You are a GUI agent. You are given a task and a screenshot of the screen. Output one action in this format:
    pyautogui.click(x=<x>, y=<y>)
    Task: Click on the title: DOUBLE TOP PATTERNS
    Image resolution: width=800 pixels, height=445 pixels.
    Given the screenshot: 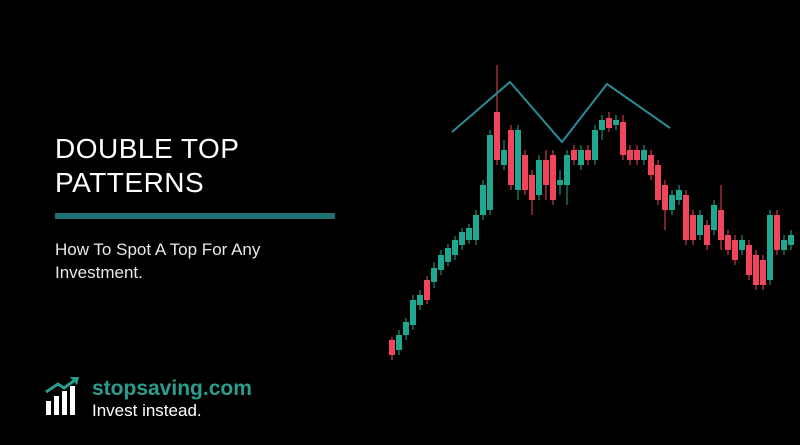 What is the action you would take?
    pyautogui.click(x=147, y=166)
    